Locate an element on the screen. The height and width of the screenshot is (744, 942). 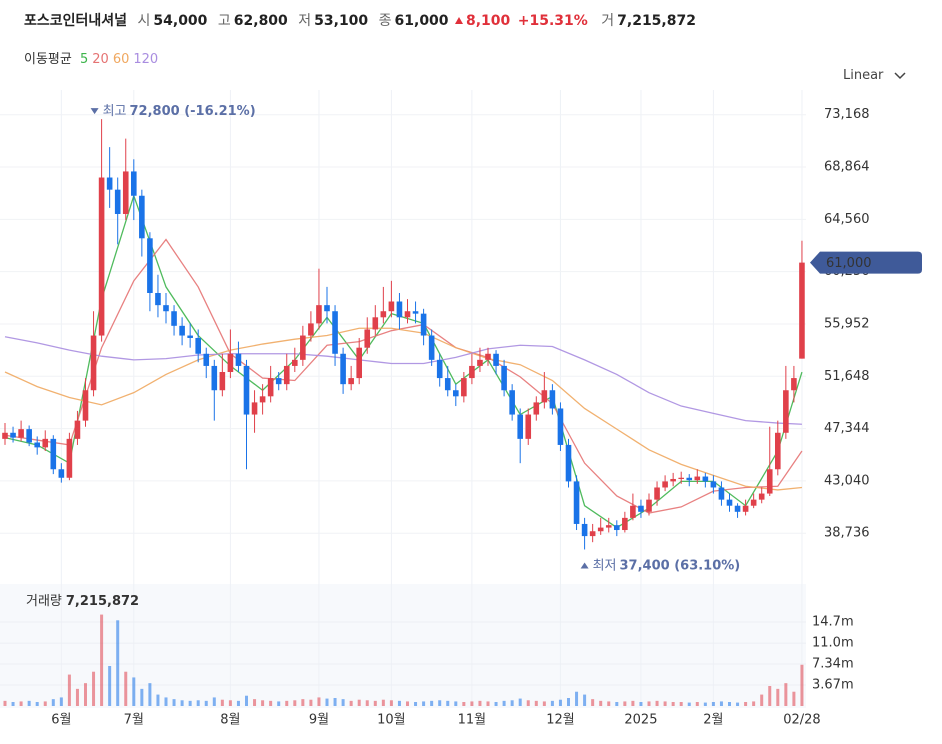
x-tick-label: 10월 is located at coordinates (391, 720).